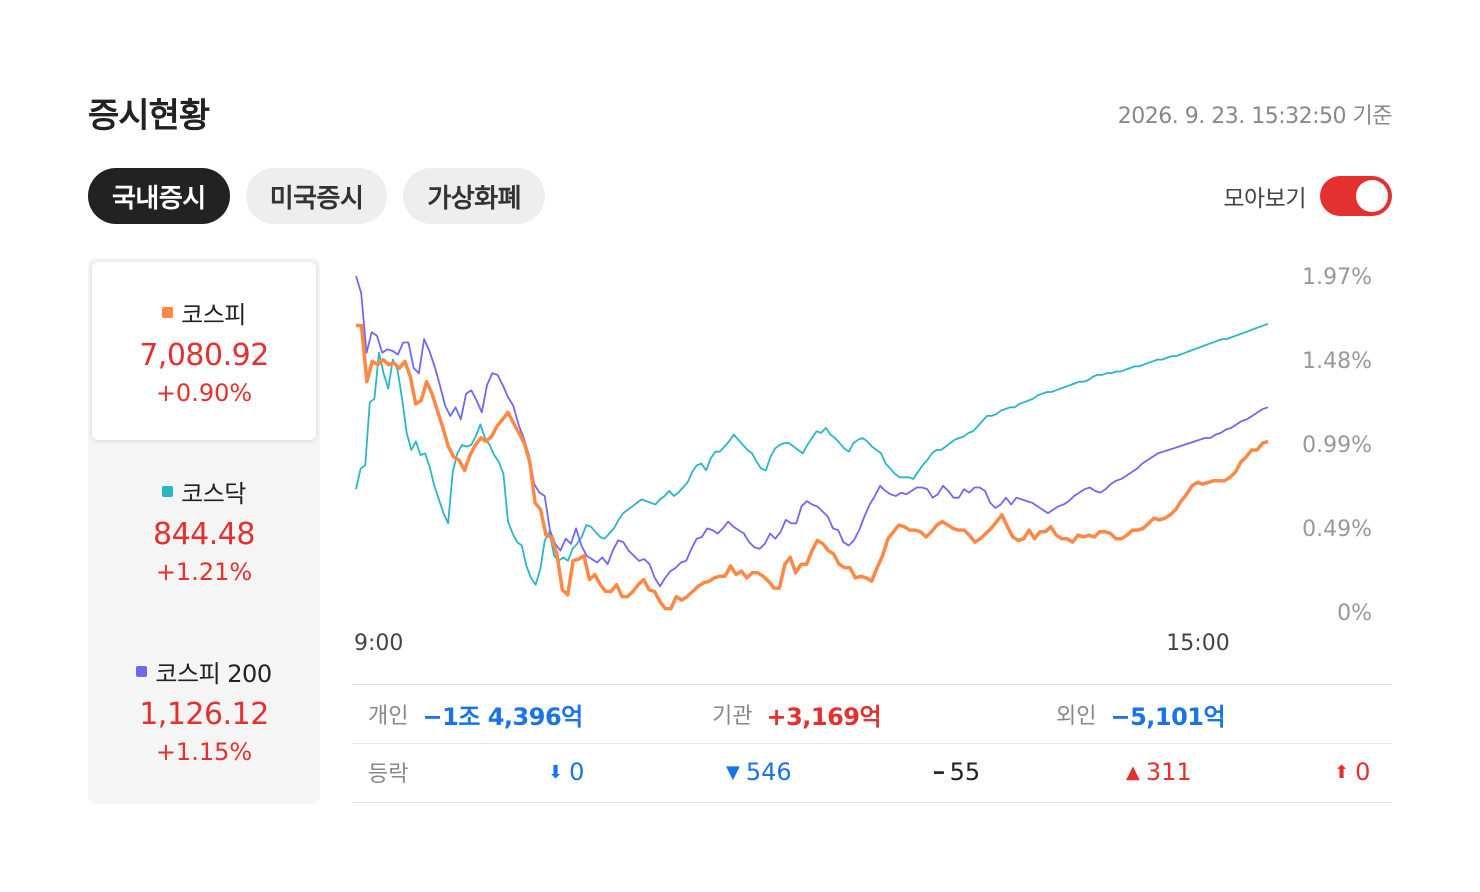 The image size is (1480, 892). I want to click on unchanged-count: ━ 55, so click(957, 772).